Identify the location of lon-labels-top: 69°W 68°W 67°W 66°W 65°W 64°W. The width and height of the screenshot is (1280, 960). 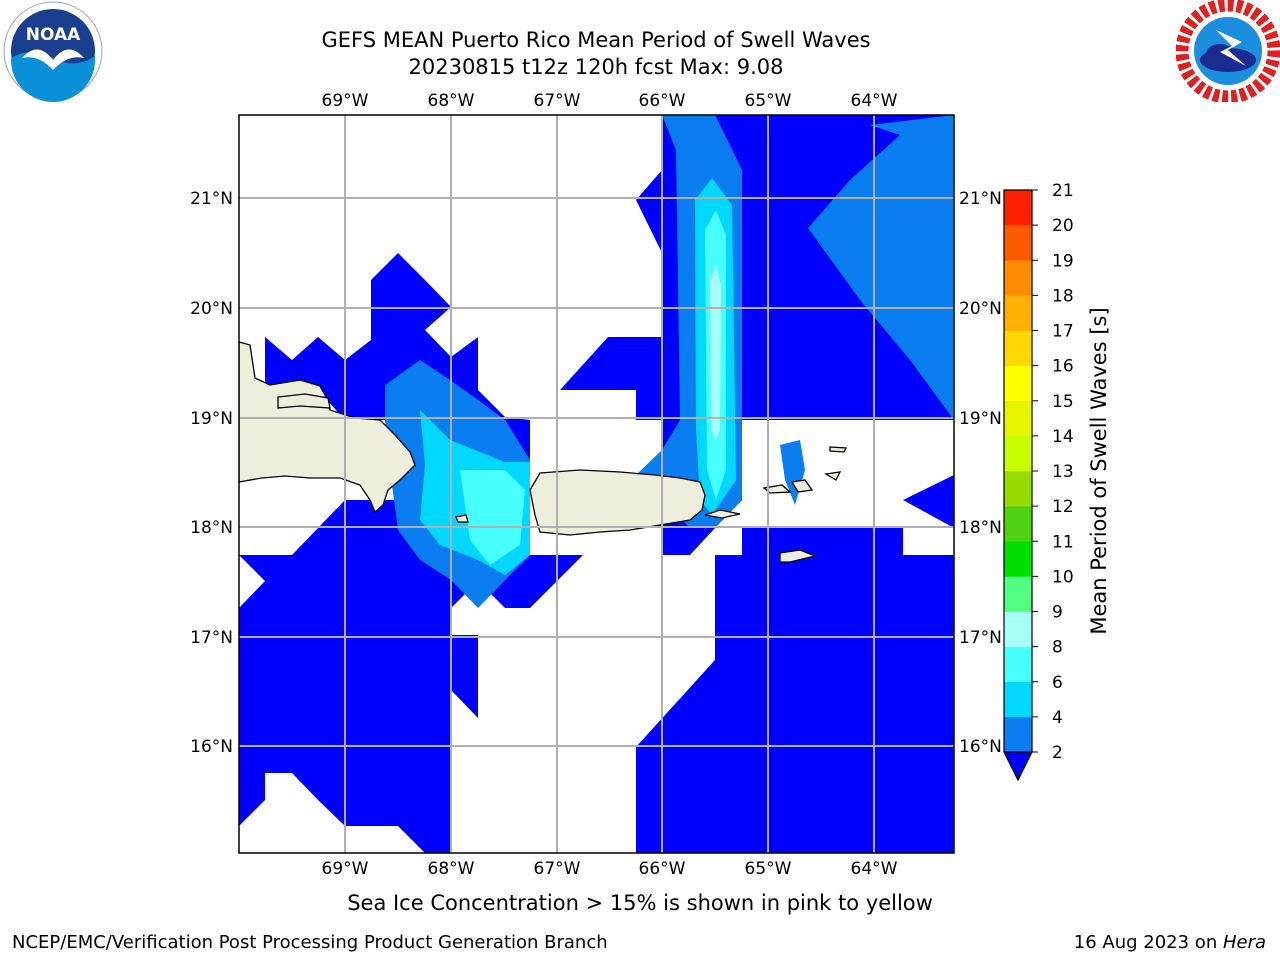
(610, 101).